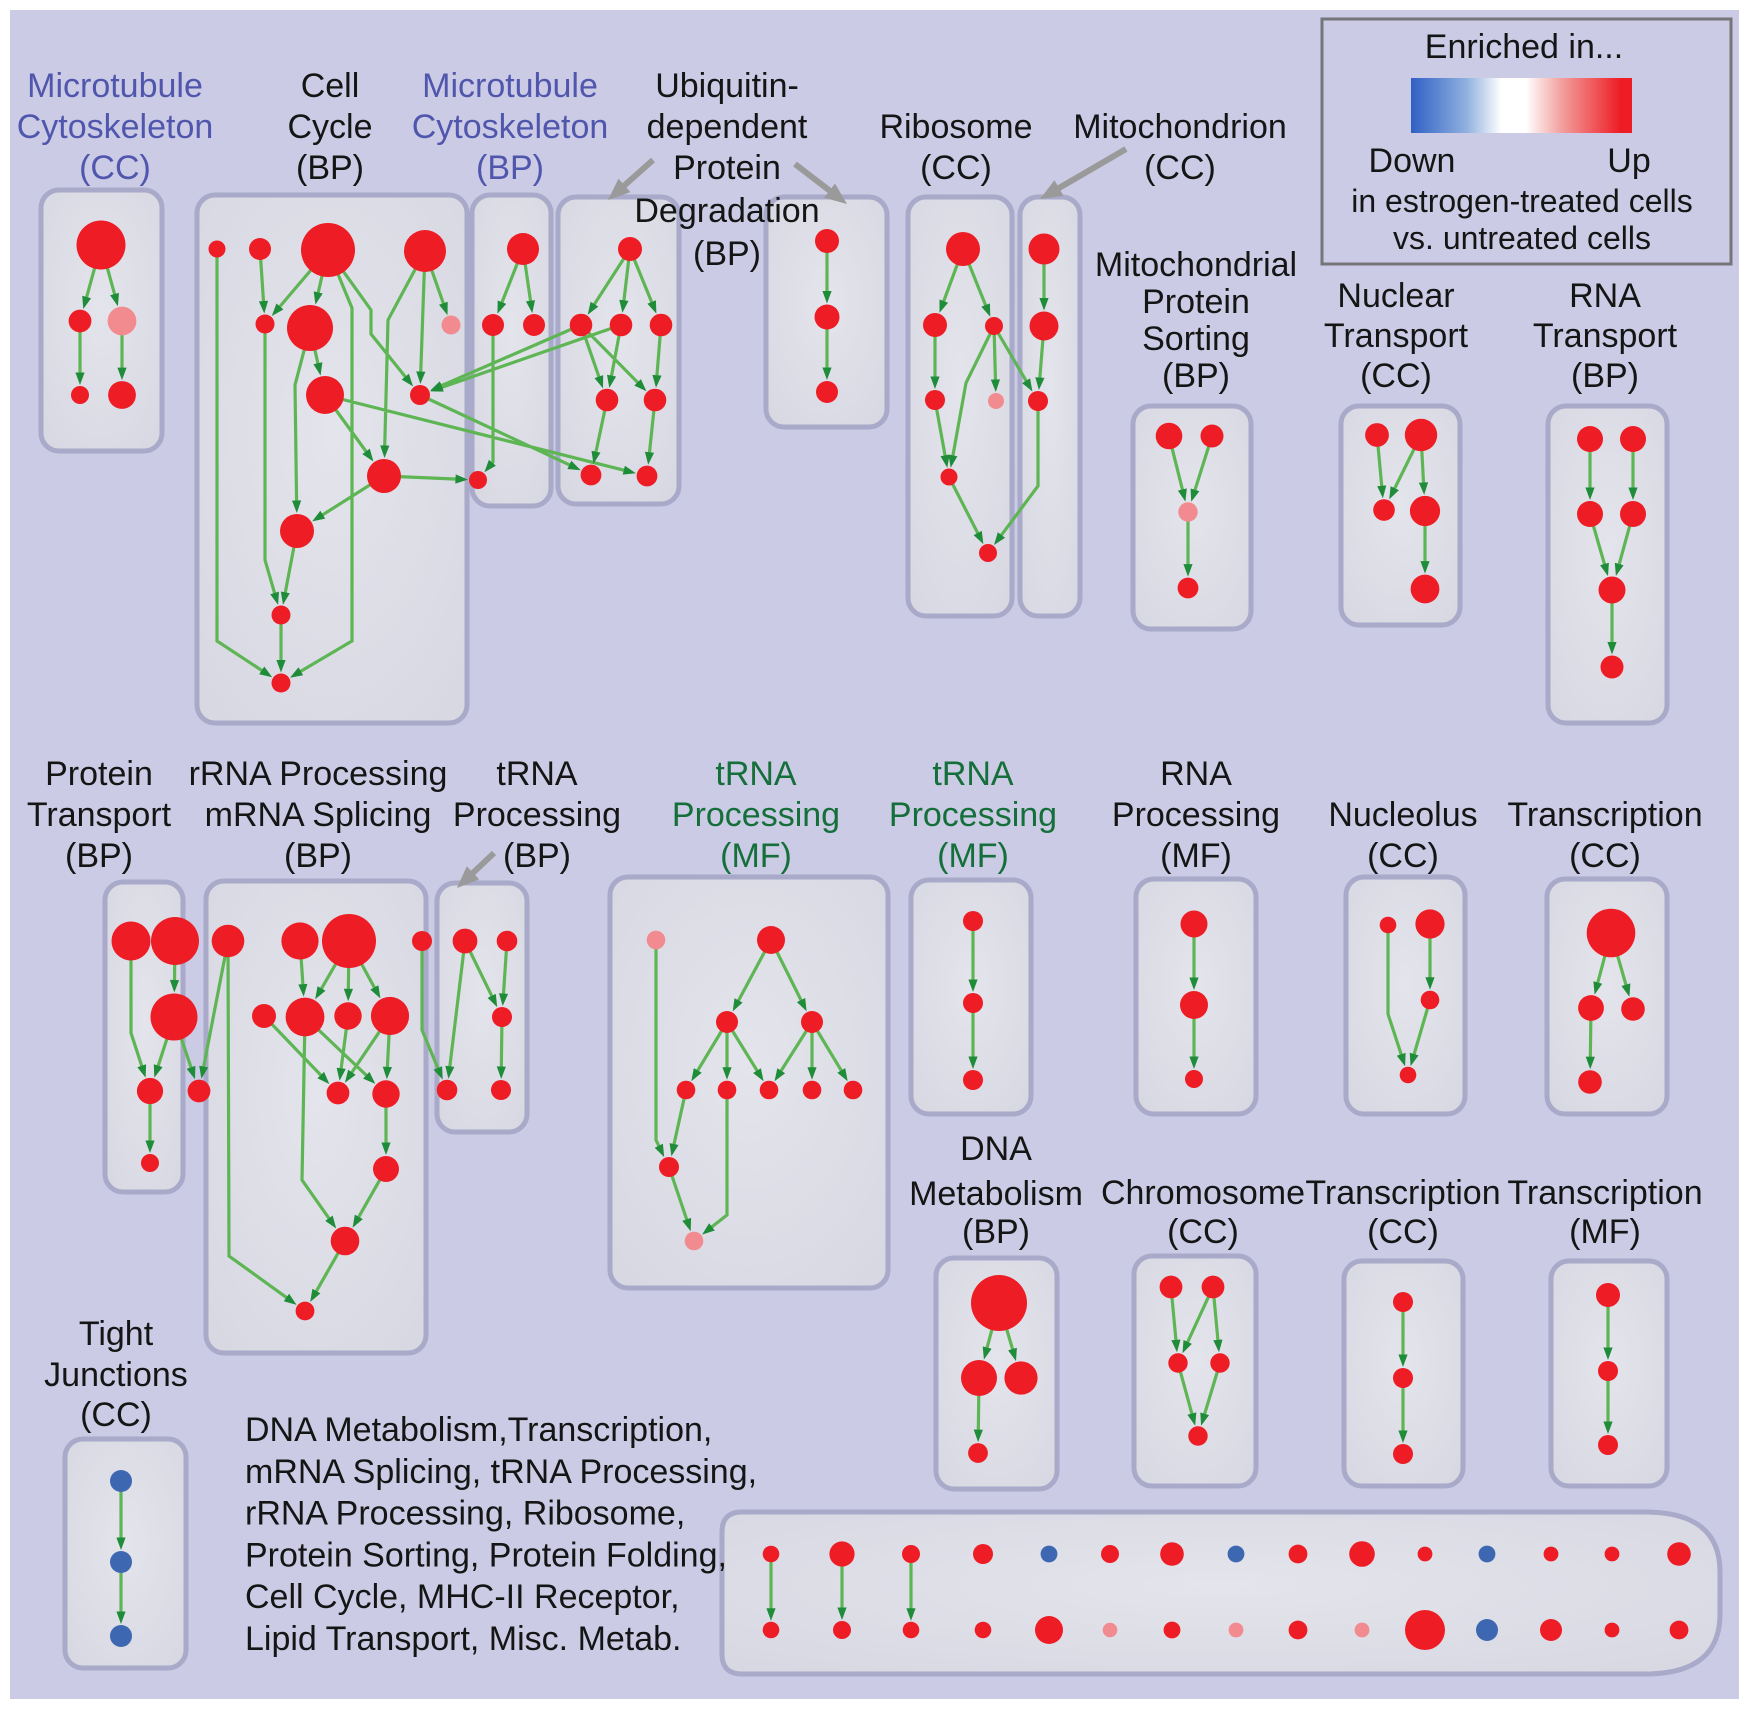  I want to click on svg-text: DNA Metabolism,Transcription,, so click(478, 1430).